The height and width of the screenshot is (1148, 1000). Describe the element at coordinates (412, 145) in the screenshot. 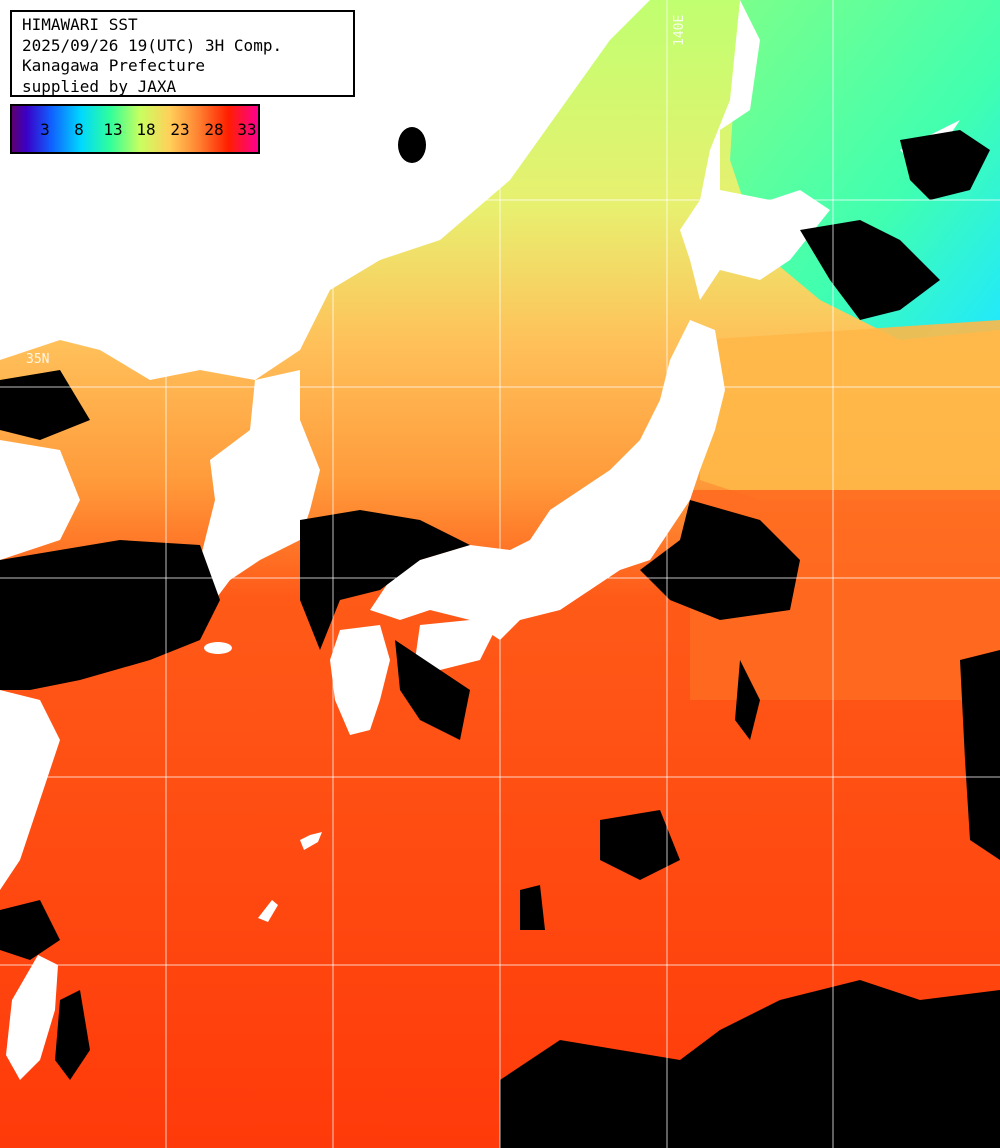

I see `cloud-patch` at that location.